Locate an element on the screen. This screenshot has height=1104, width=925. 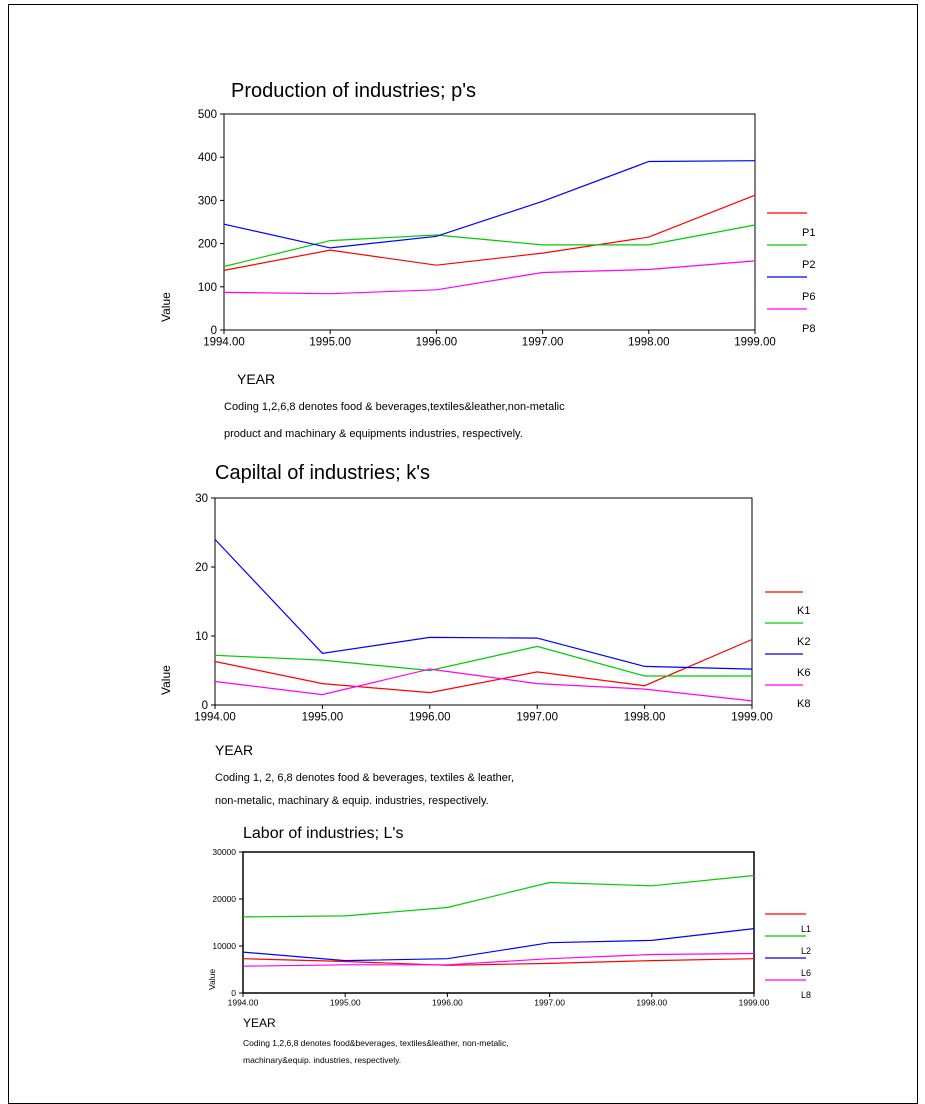
y-tick-label: 30000 is located at coordinates (224, 852).